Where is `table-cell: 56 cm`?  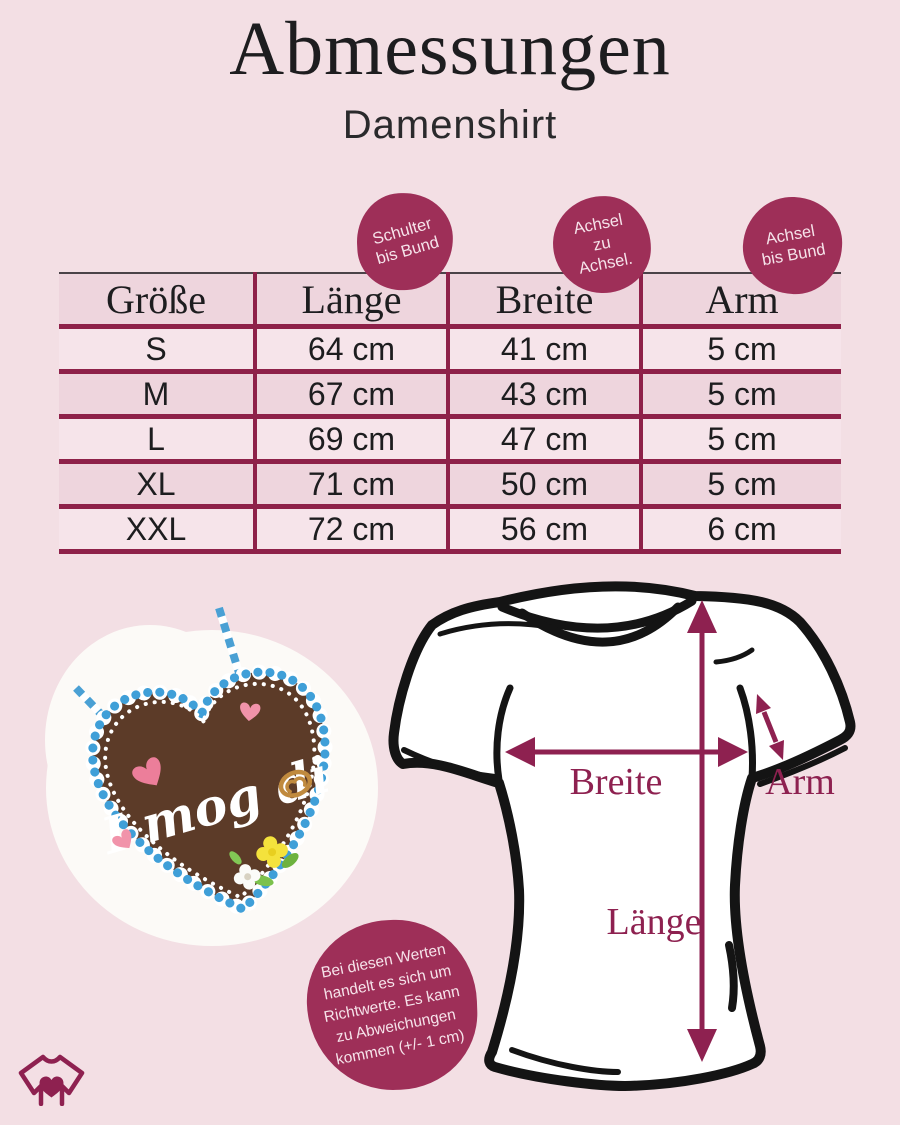
table-cell: 56 cm is located at coordinates (544, 529).